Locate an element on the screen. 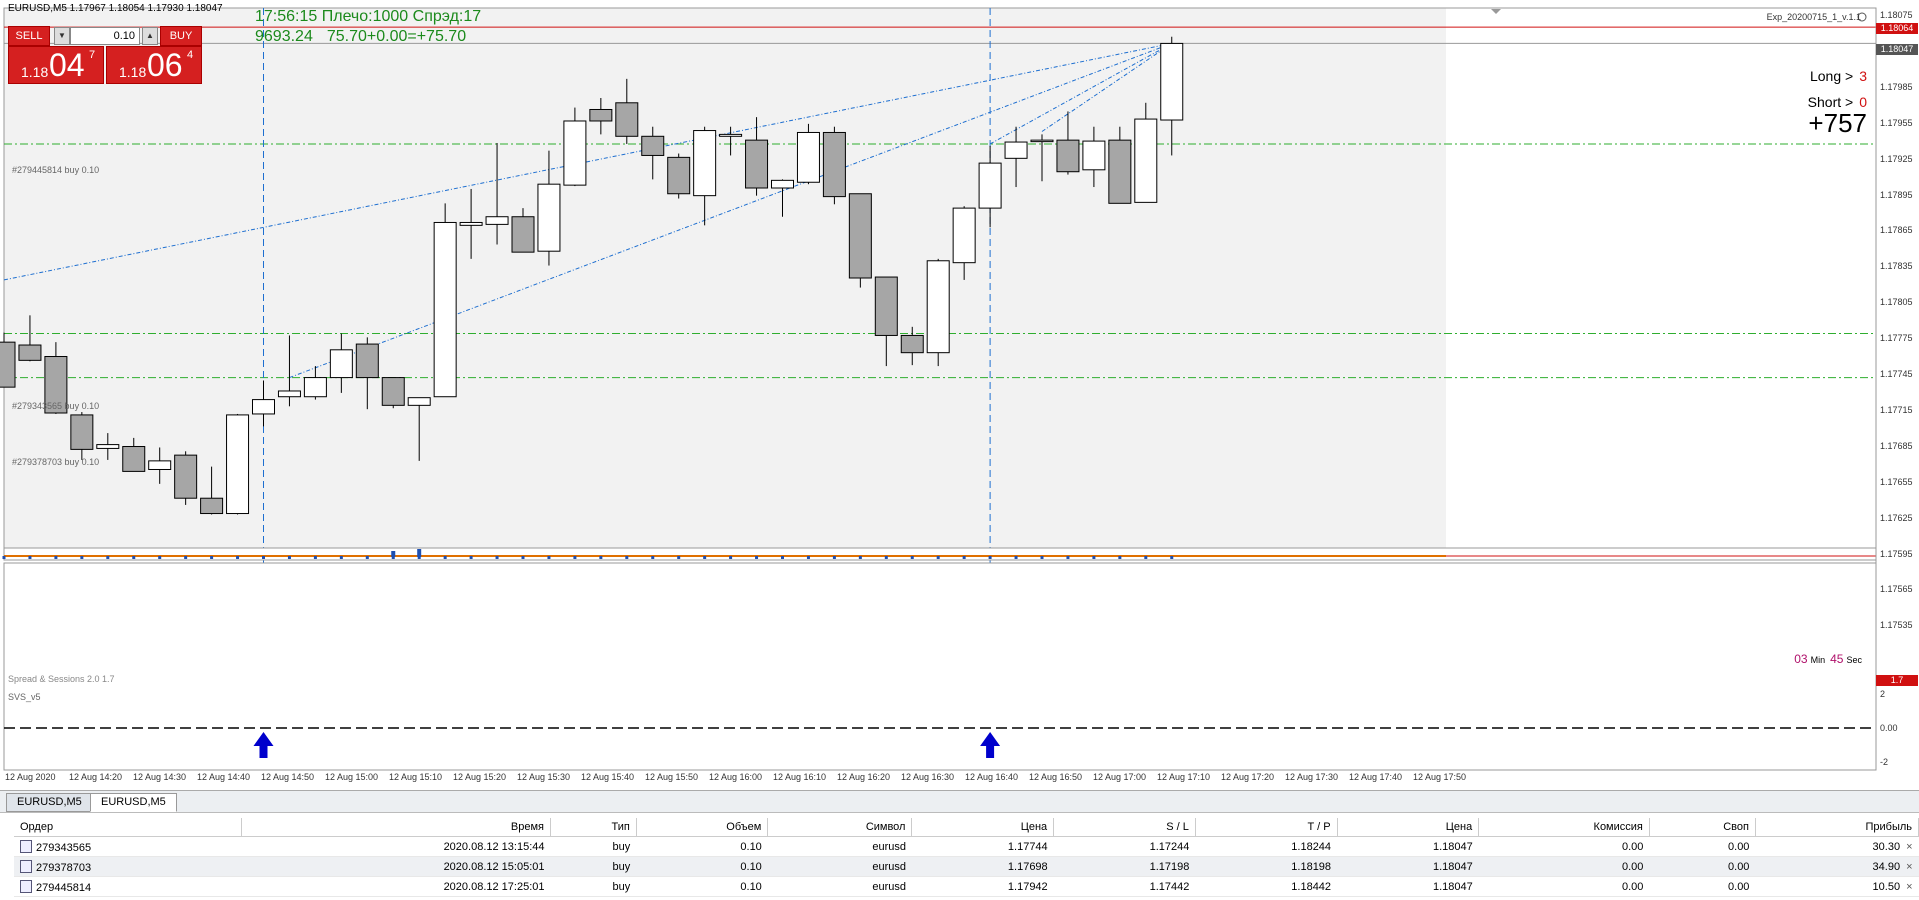 This screenshot has height=900, width=1919. orders-header-cell: Комиссия is located at coordinates (1564, 827).